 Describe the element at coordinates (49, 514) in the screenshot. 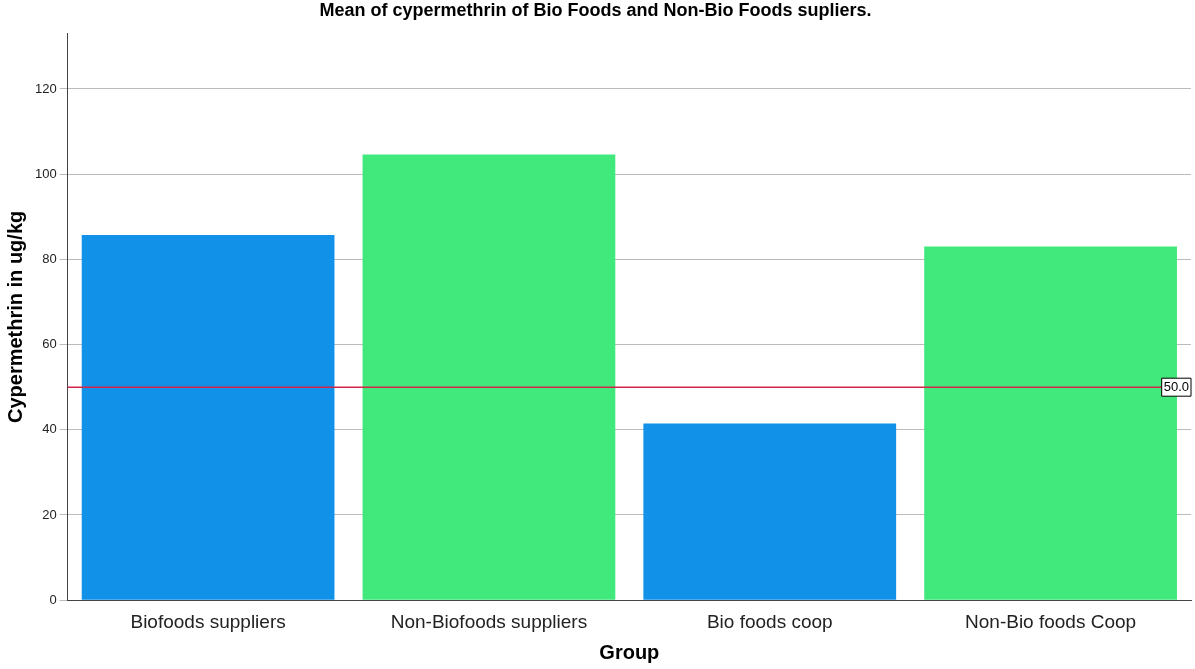

I see `y-tick-label: 20` at that location.